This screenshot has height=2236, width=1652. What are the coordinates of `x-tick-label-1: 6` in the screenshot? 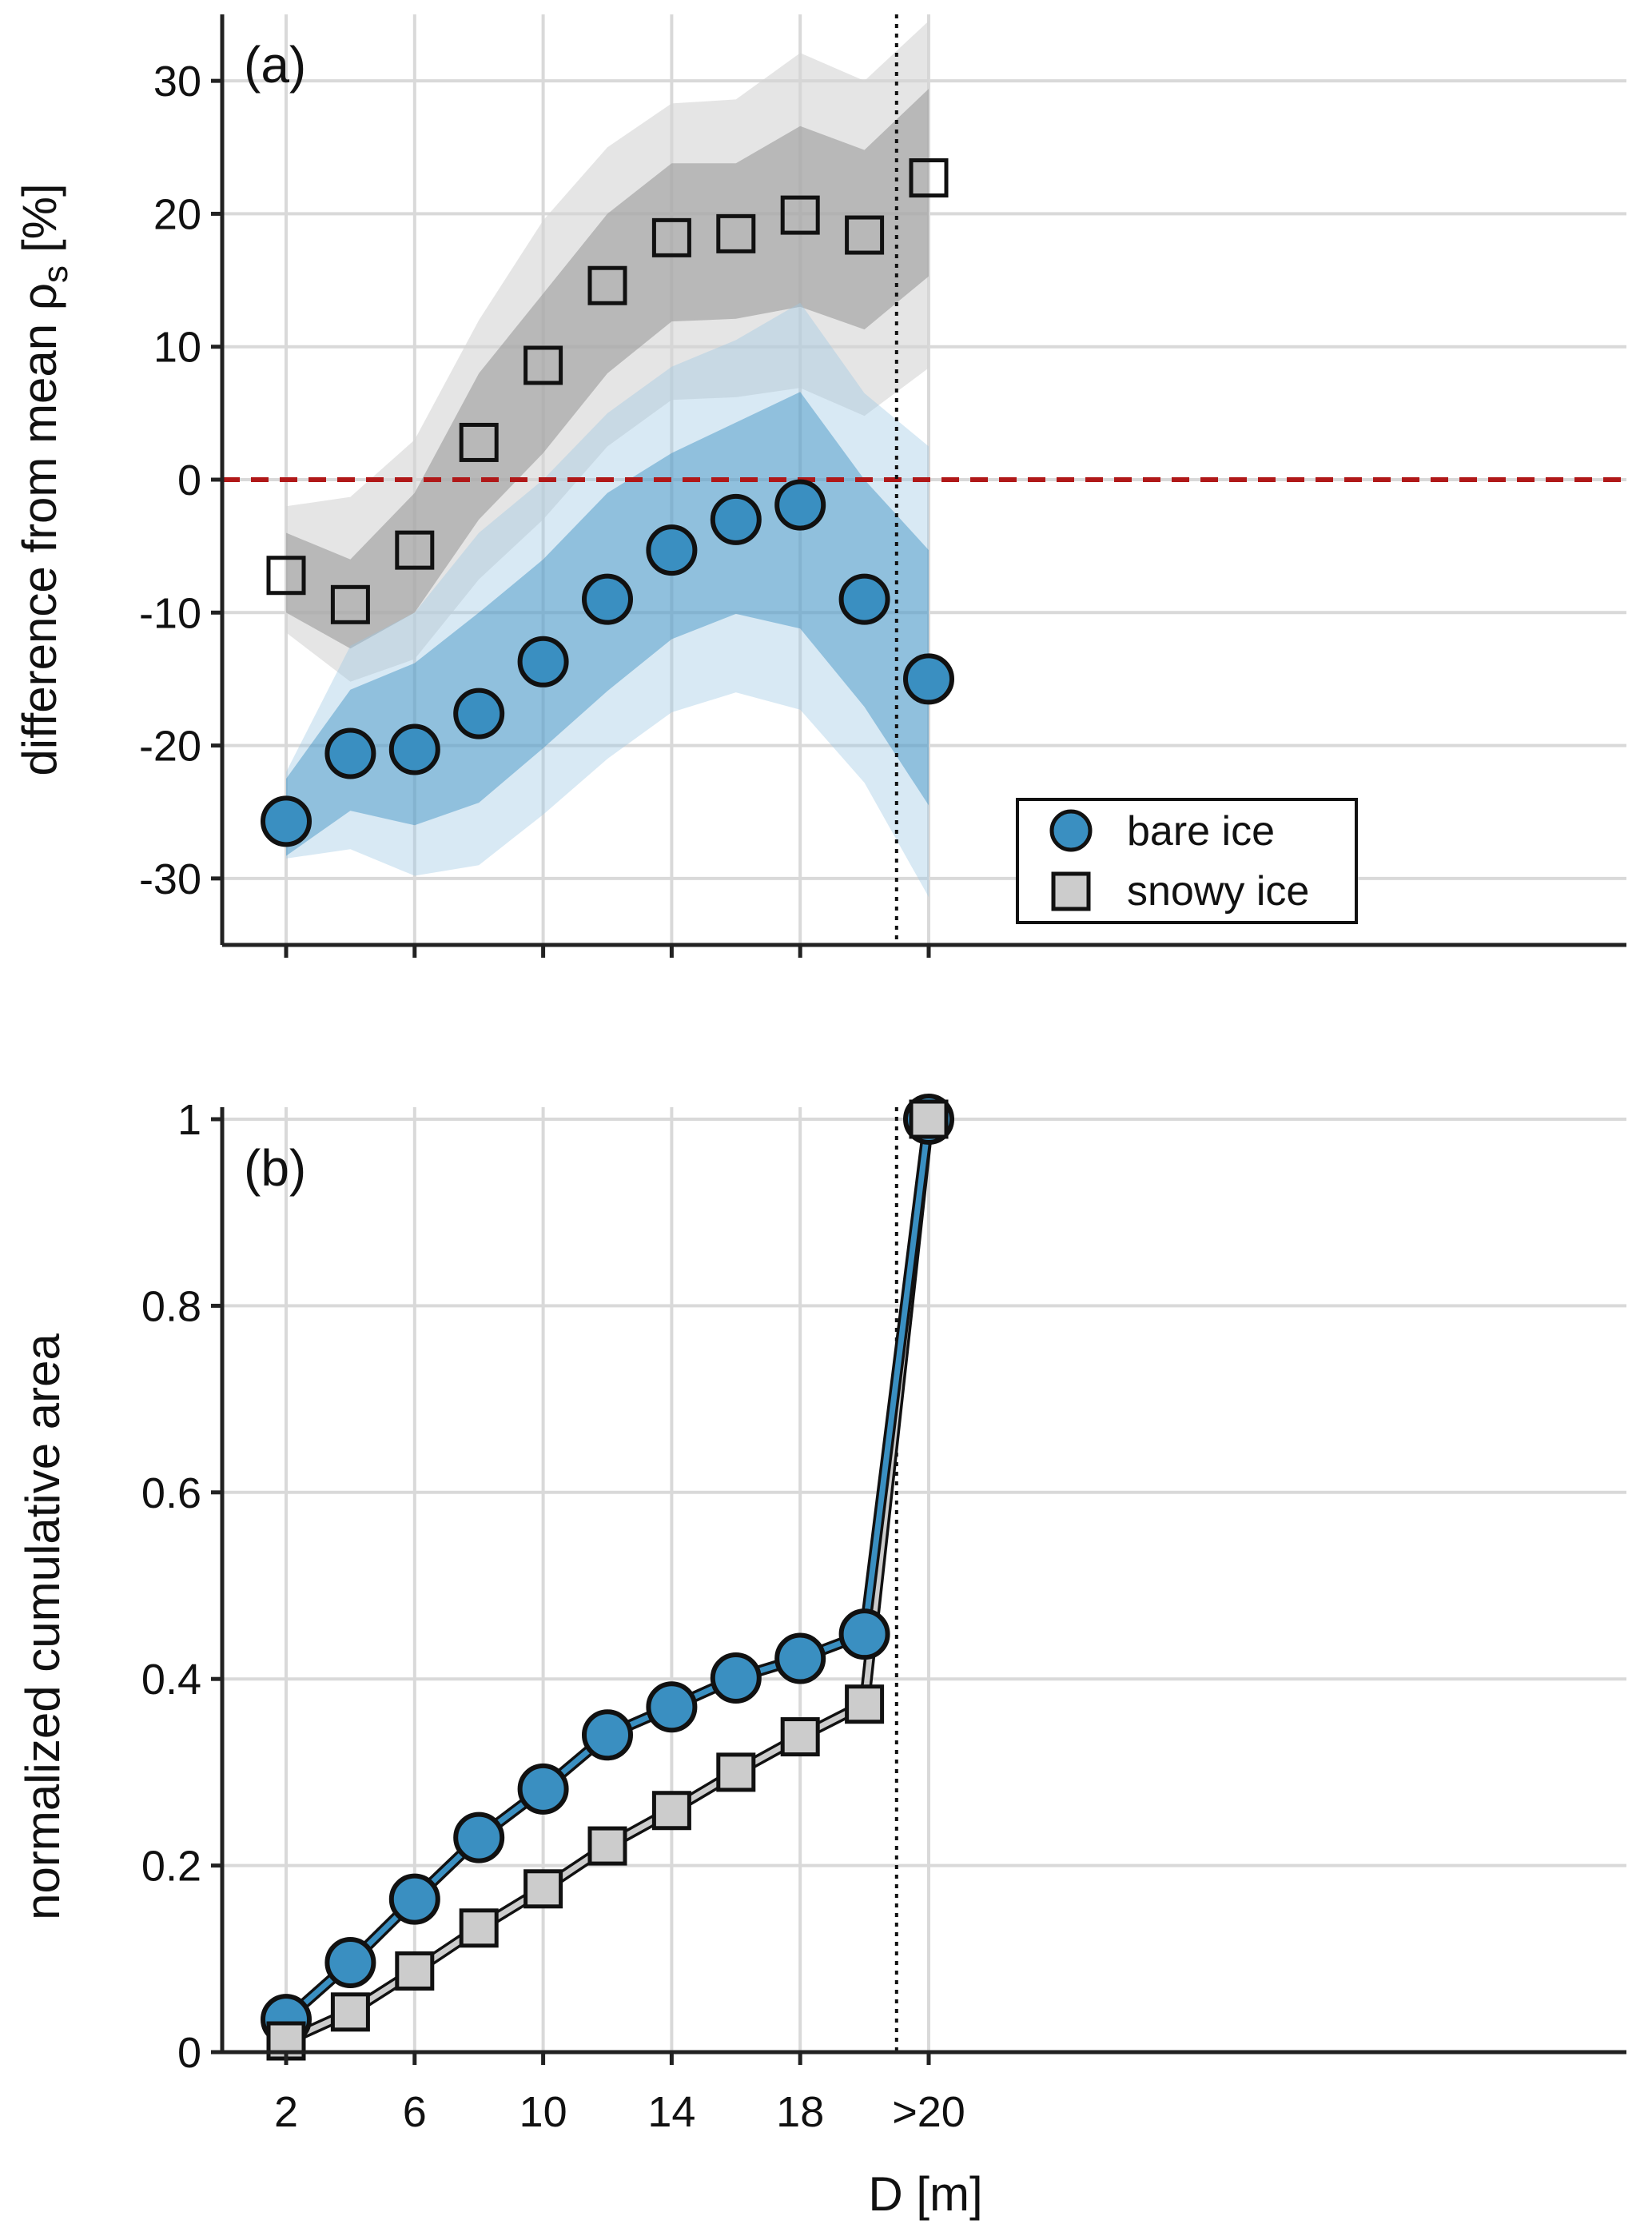 It's located at (415, 2112).